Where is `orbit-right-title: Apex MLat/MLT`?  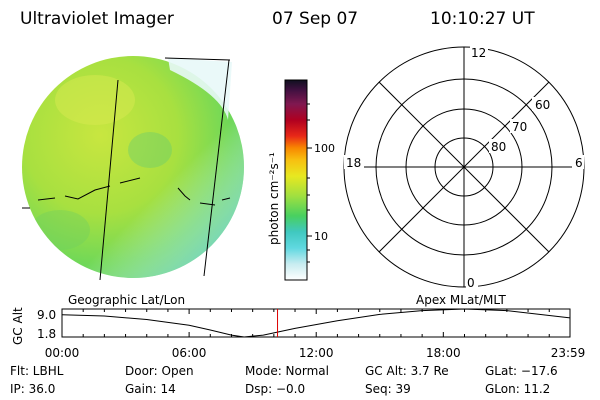
orbit-right-title: Apex MLat/MLT is located at coordinates (461, 300).